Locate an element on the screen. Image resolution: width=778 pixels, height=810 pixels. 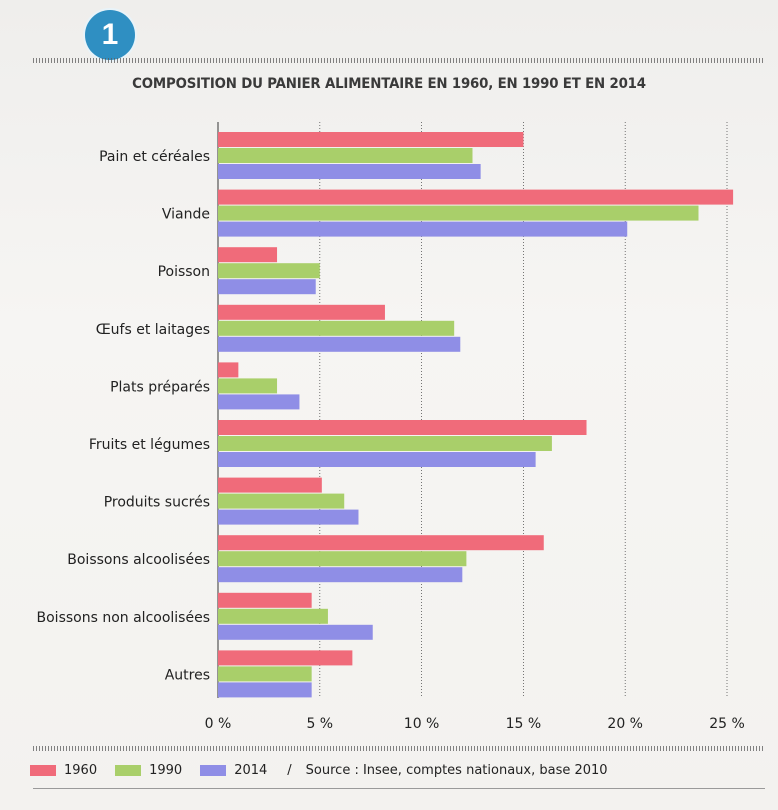
x-tick-label-20: 20 % is located at coordinates (625, 724).